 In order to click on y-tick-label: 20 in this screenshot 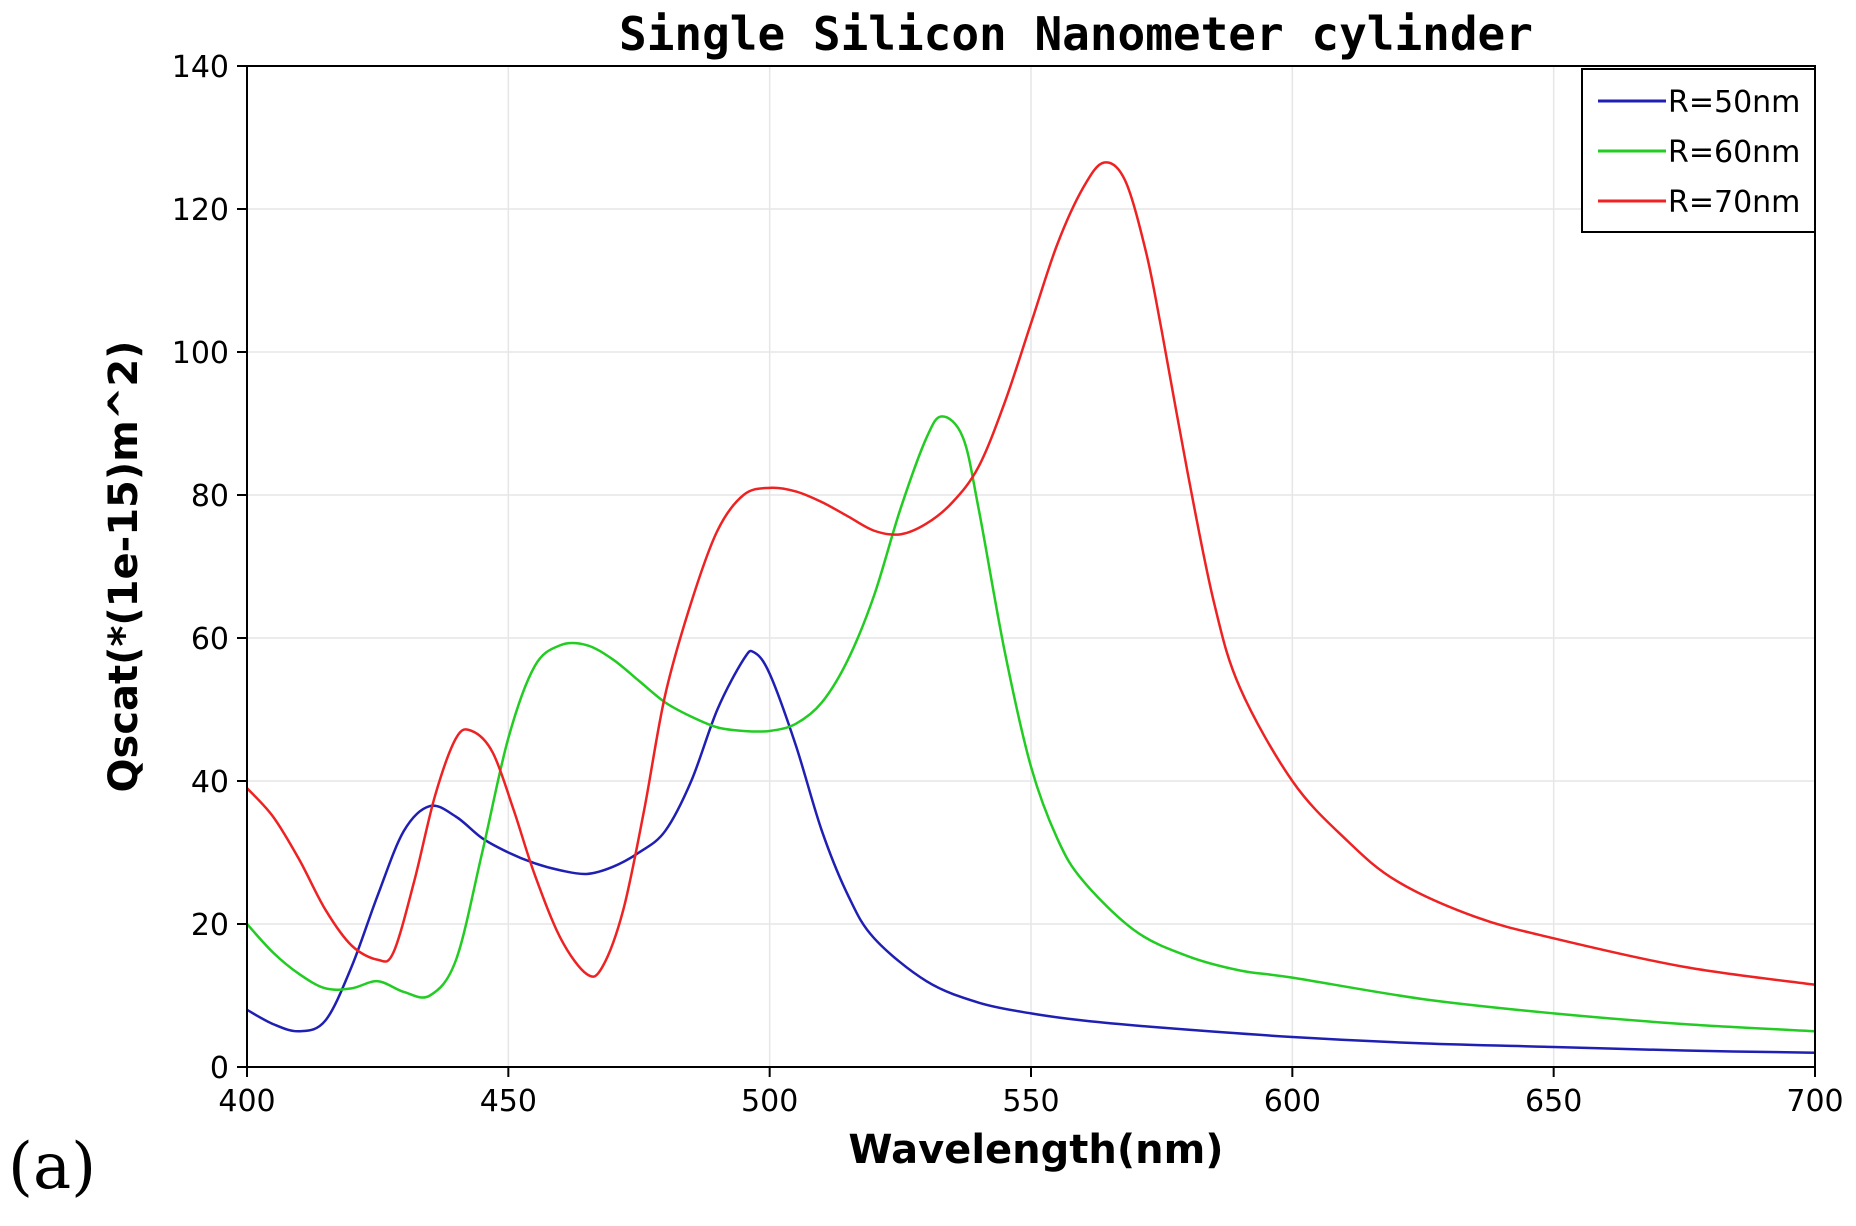, I will do `click(210, 925)`.